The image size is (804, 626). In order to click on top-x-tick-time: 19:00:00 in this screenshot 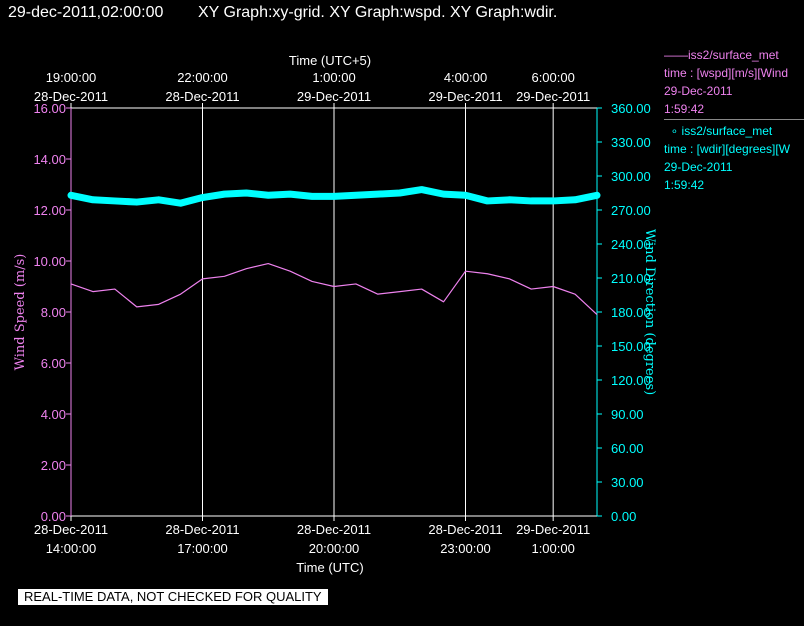, I will do `click(71, 77)`.